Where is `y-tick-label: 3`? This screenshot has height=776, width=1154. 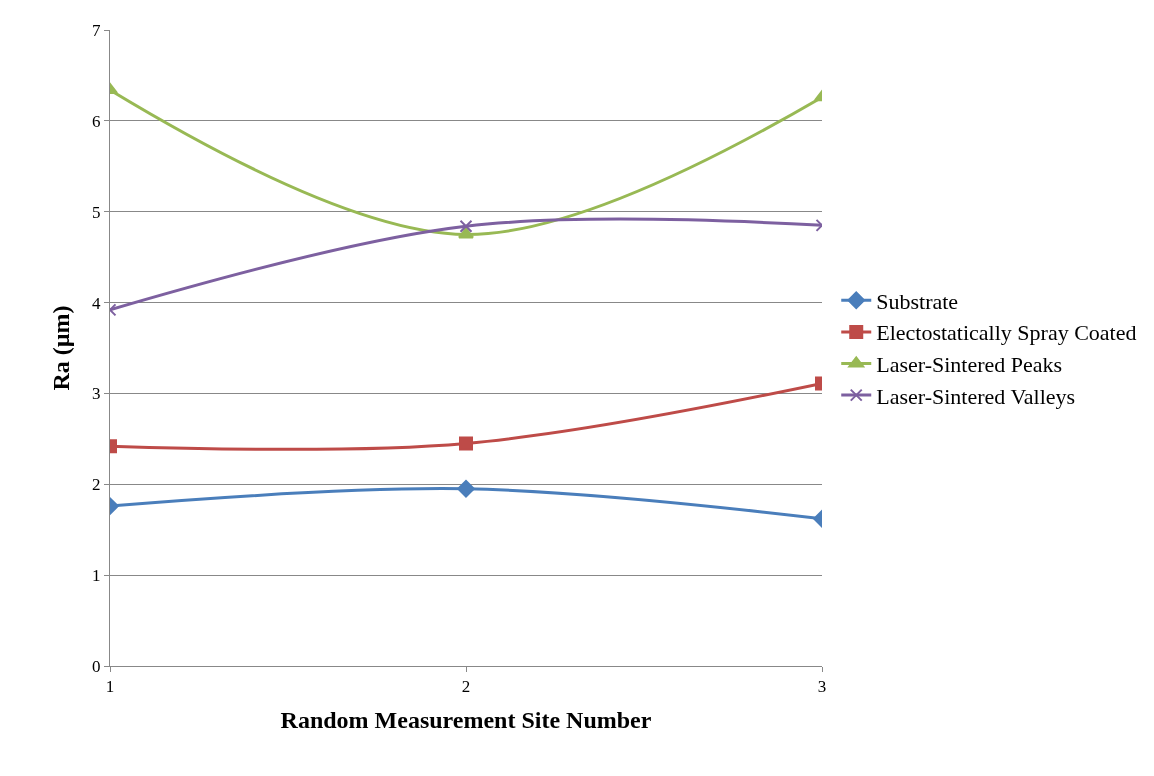 y-tick-label: 3 is located at coordinates (96, 394).